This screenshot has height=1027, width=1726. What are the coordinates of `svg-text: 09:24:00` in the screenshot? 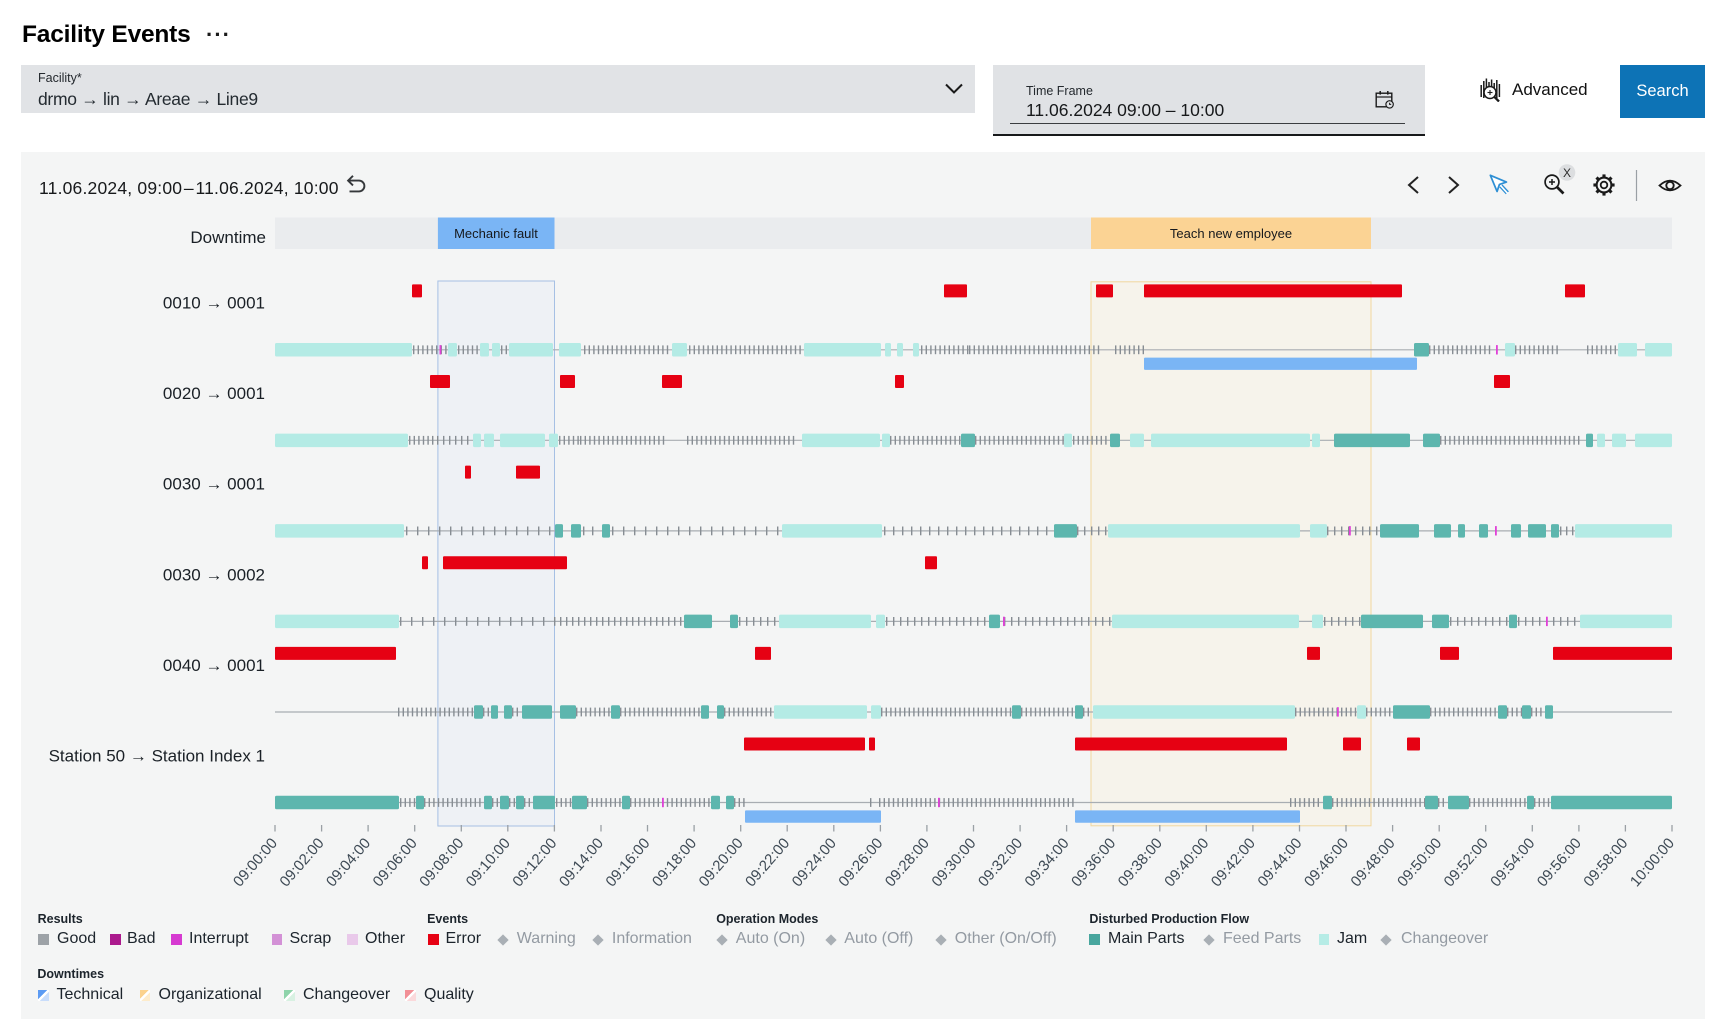 It's located at (814, 862).